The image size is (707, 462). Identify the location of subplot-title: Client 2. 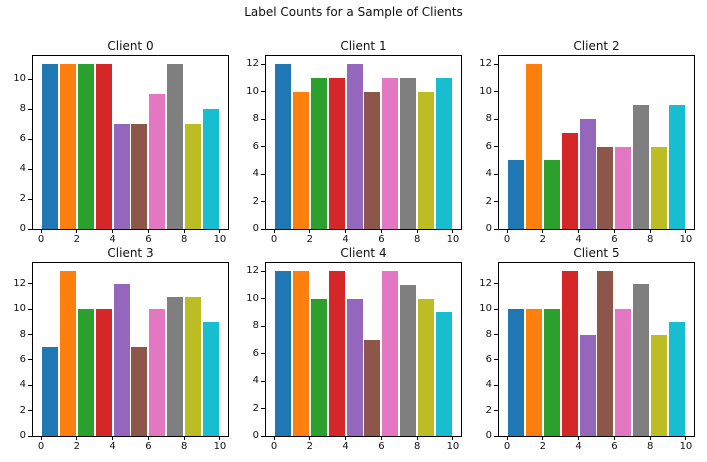
(596, 46).